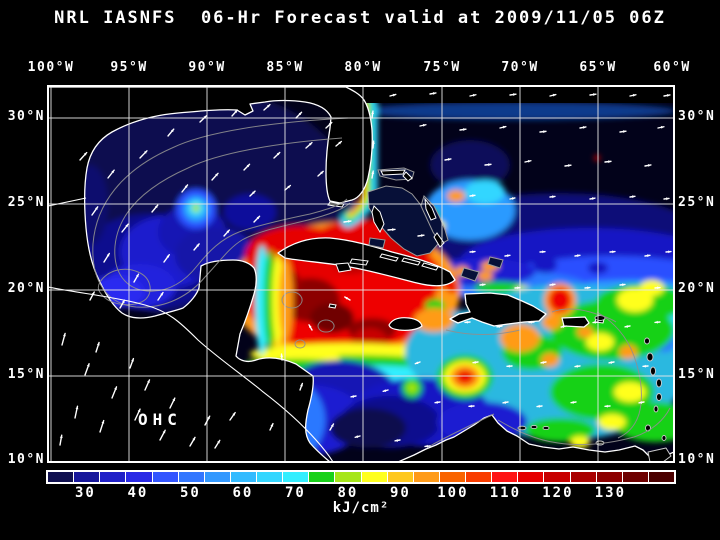 This screenshot has height=540, width=720. I want to click on lon-label: 95°W, so click(129, 67).